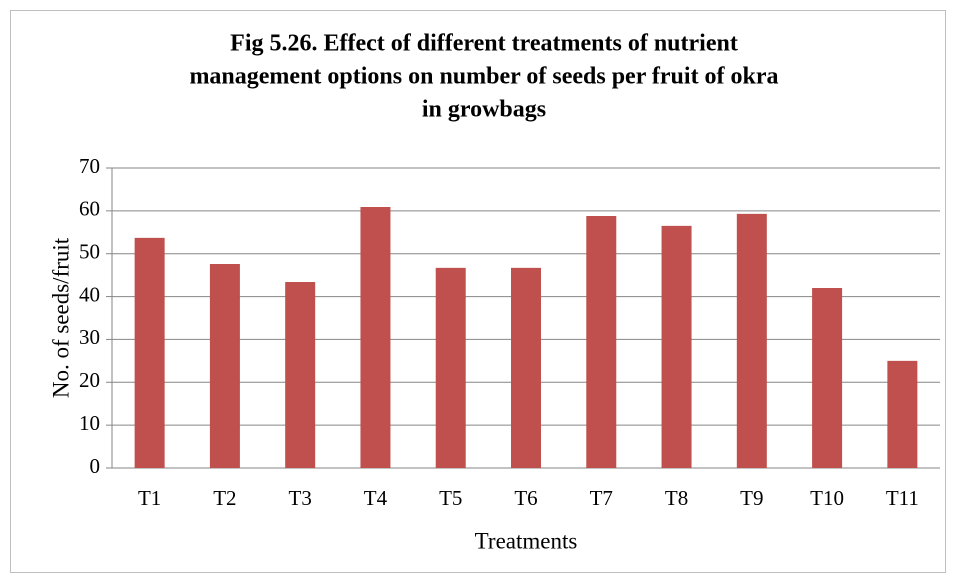  What do you see at coordinates (89, 380) in the screenshot?
I see `y-tick-label: 20` at bounding box center [89, 380].